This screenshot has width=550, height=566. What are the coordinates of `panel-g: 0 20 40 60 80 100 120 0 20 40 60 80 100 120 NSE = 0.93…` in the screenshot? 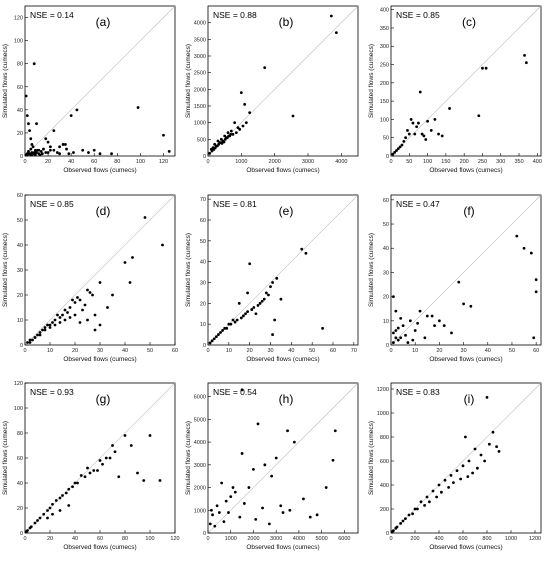 It's located at (91, 471).